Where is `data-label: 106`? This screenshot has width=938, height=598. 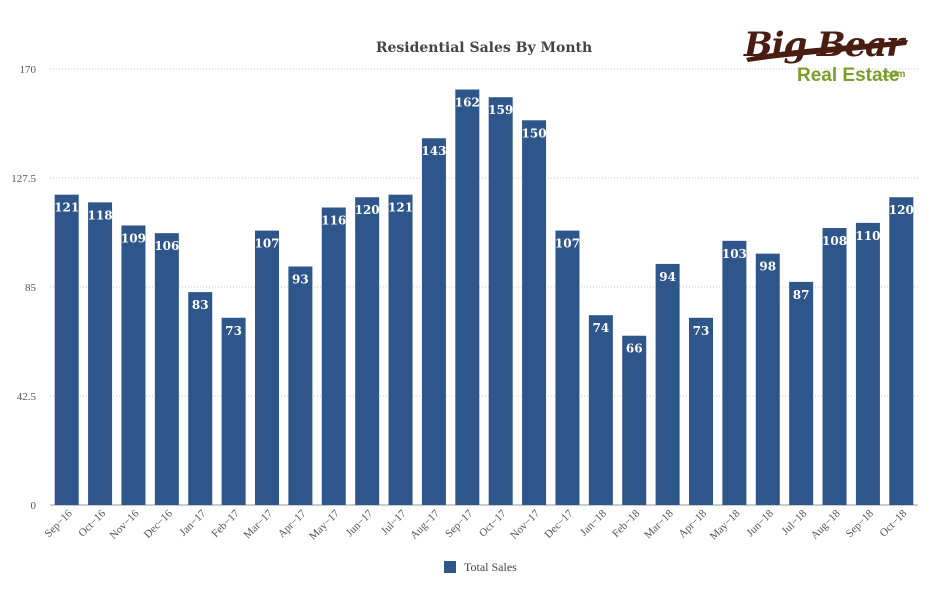
data-label: 106 is located at coordinates (166, 246).